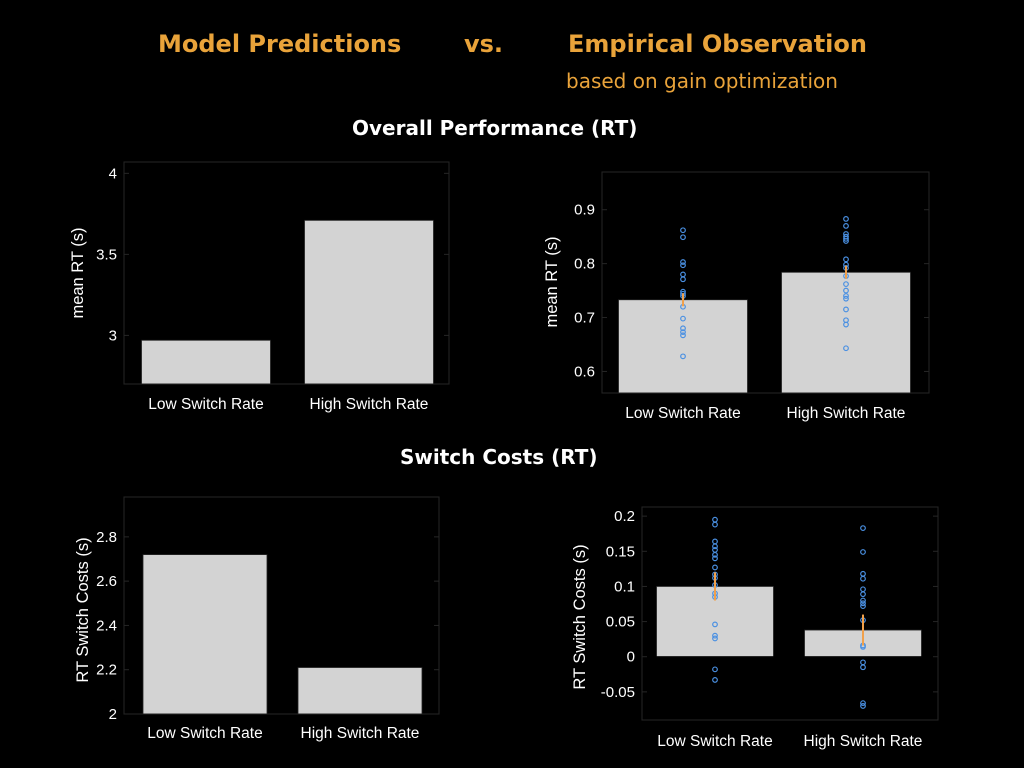  Describe the element at coordinates (584, 210) in the screenshot. I see `y-tick-label: 0.9` at that location.